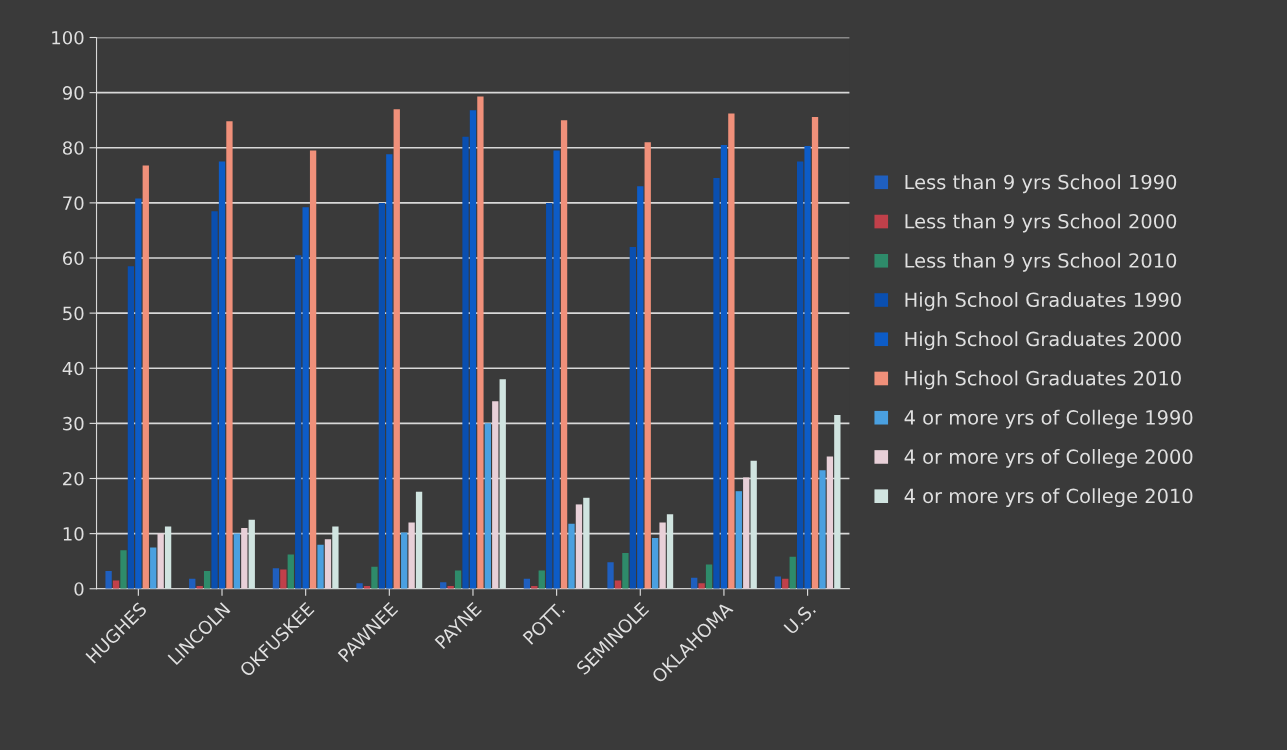  I want to click on y-tick-label: 90, so click(73, 93).